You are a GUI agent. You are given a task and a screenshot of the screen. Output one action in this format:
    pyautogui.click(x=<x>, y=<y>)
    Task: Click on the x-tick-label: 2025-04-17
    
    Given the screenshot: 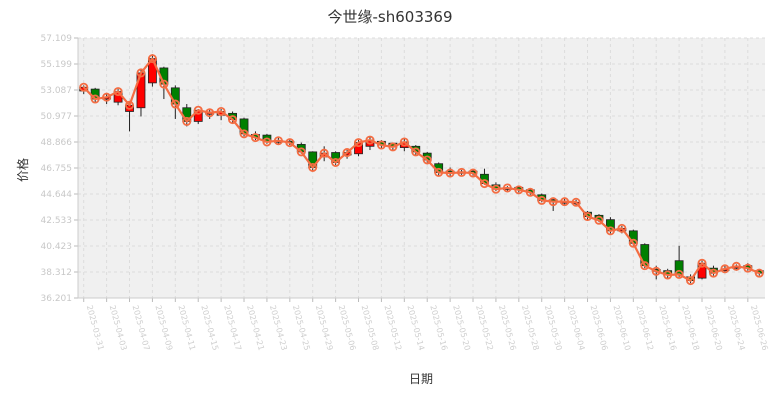 What is the action you would take?
    pyautogui.click(x=232, y=327)
    